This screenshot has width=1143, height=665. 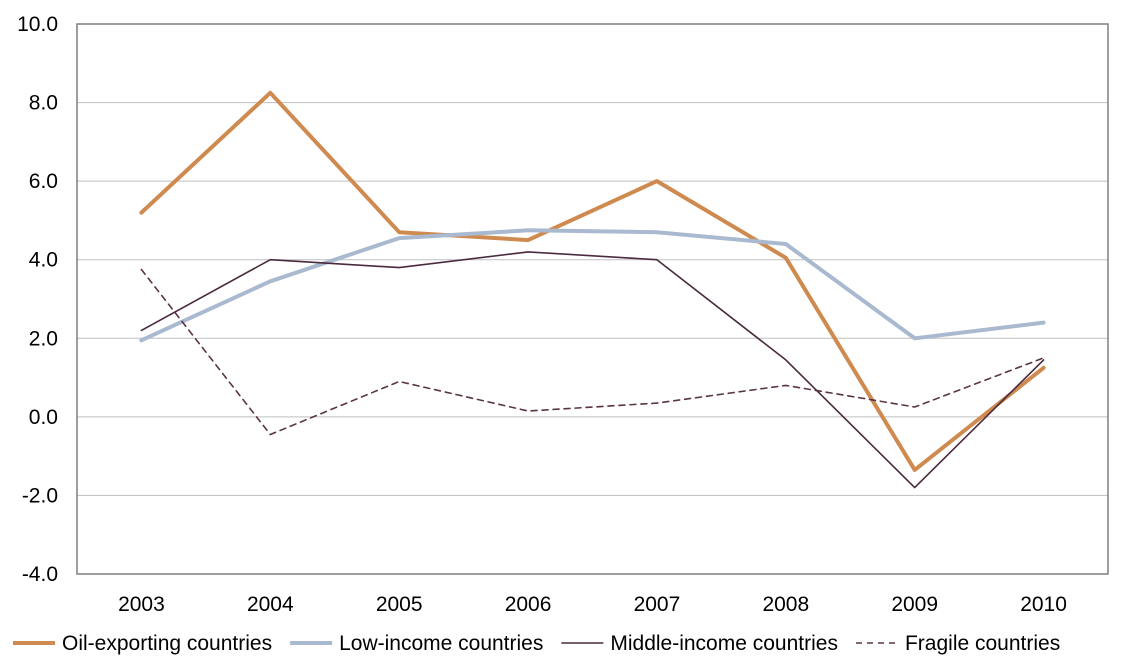 I want to click on legend-item: Oil-exporting countries, so click(x=142, y=643).